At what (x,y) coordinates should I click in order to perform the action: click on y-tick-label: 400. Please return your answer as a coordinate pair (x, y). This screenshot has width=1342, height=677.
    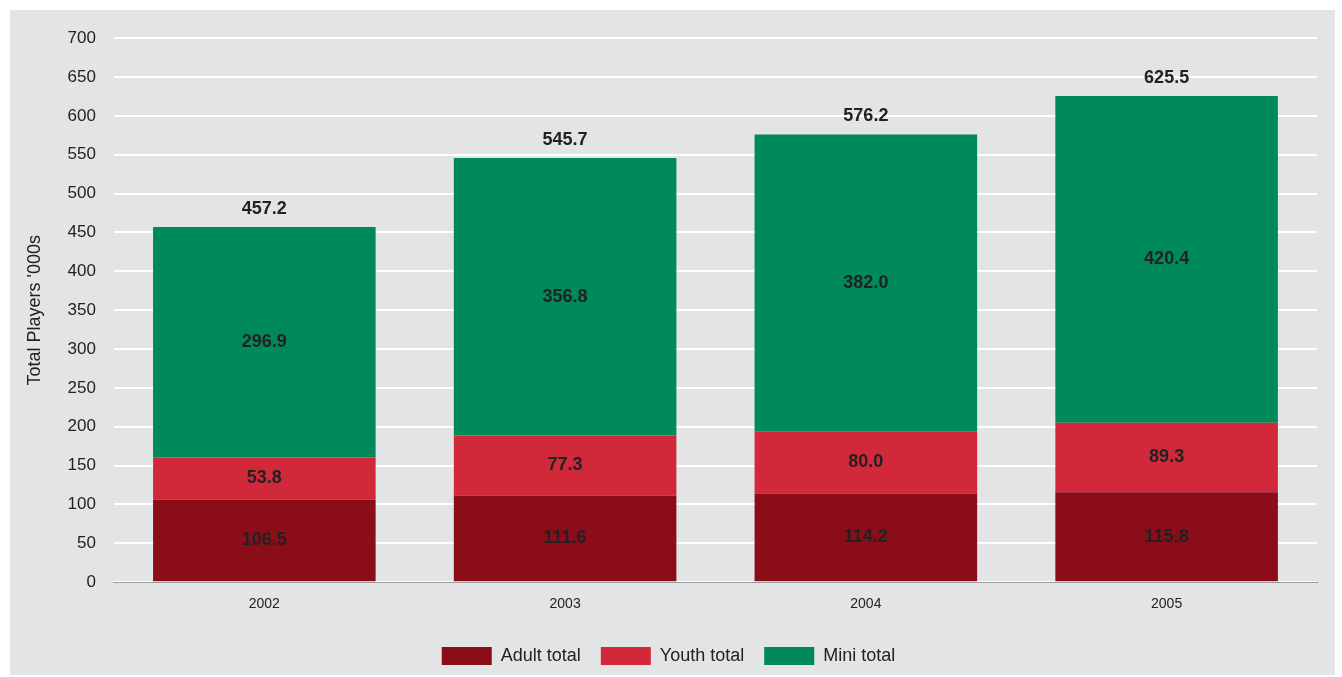
    Looking at the image, I should click on (81, 271).